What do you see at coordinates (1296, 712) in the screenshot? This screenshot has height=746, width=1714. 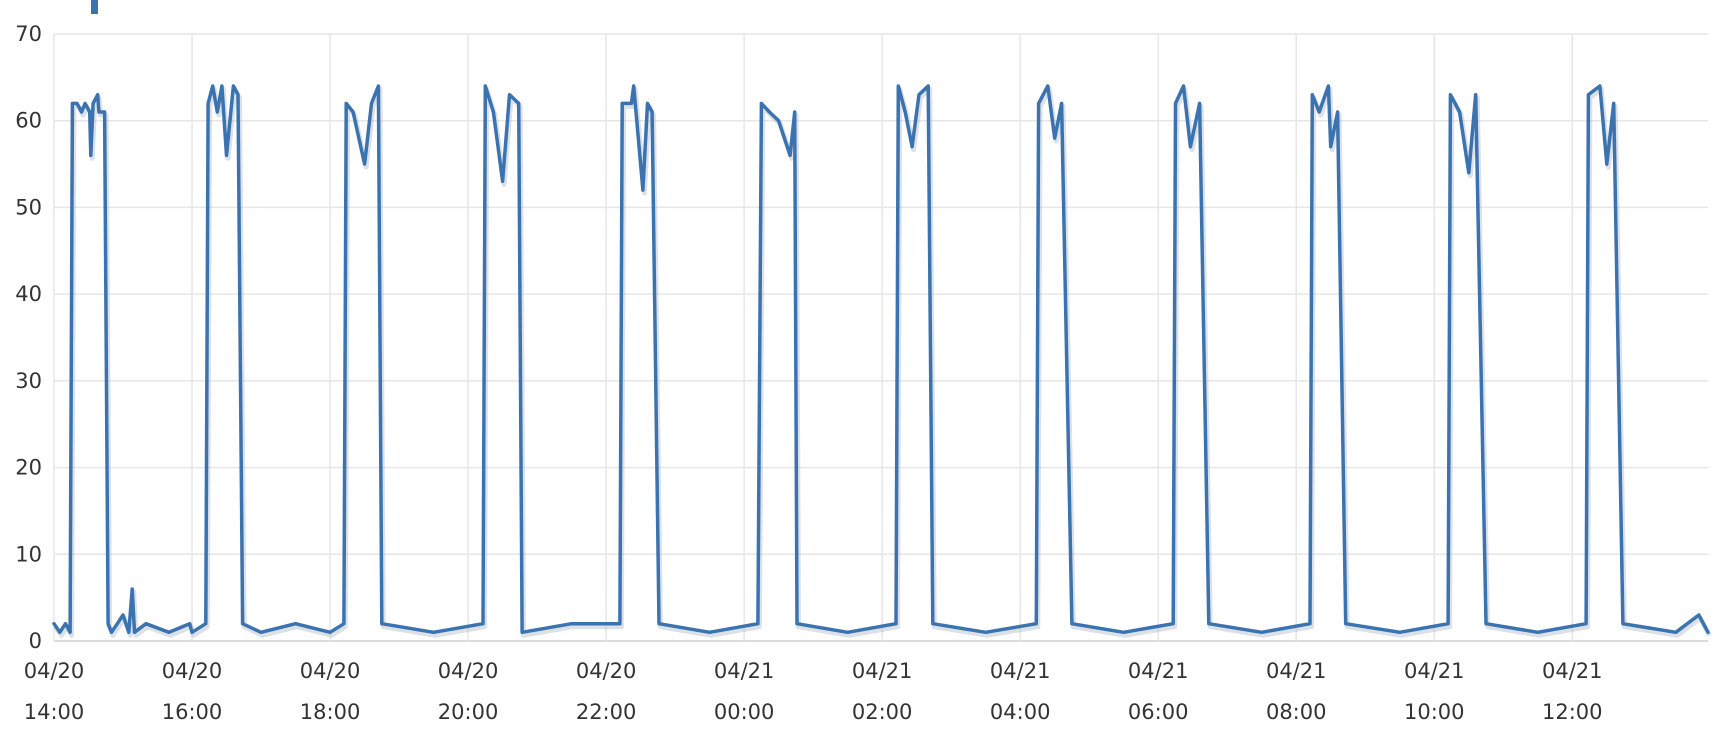 I see `x-tick-time-label: 08:00` at bounding box center [1296, 712].